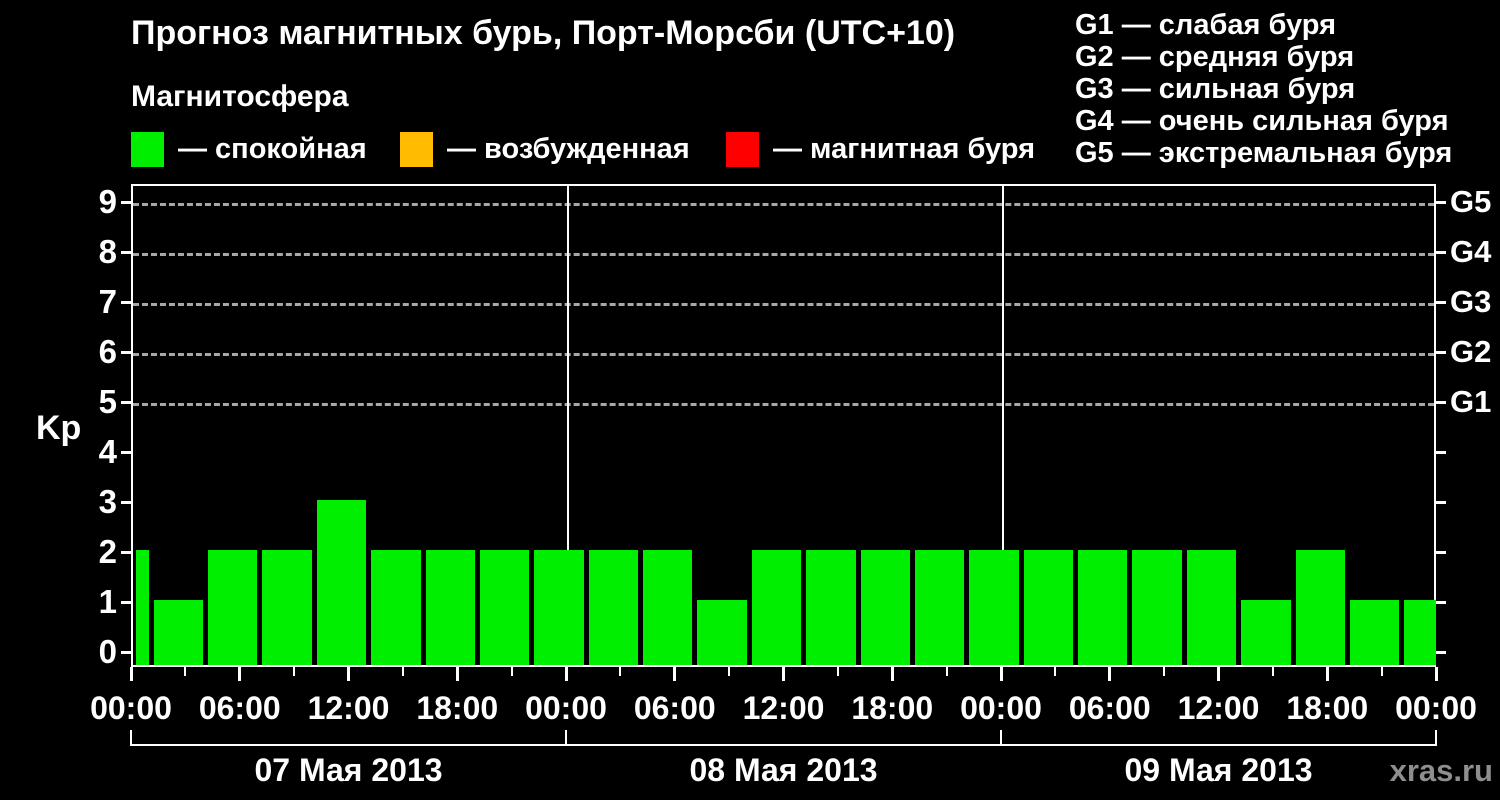  What do you see at coordinates (59, 428) in the screenshot?
I see `y-axis-title-kp: Kp` at bounding box center [59, 428].